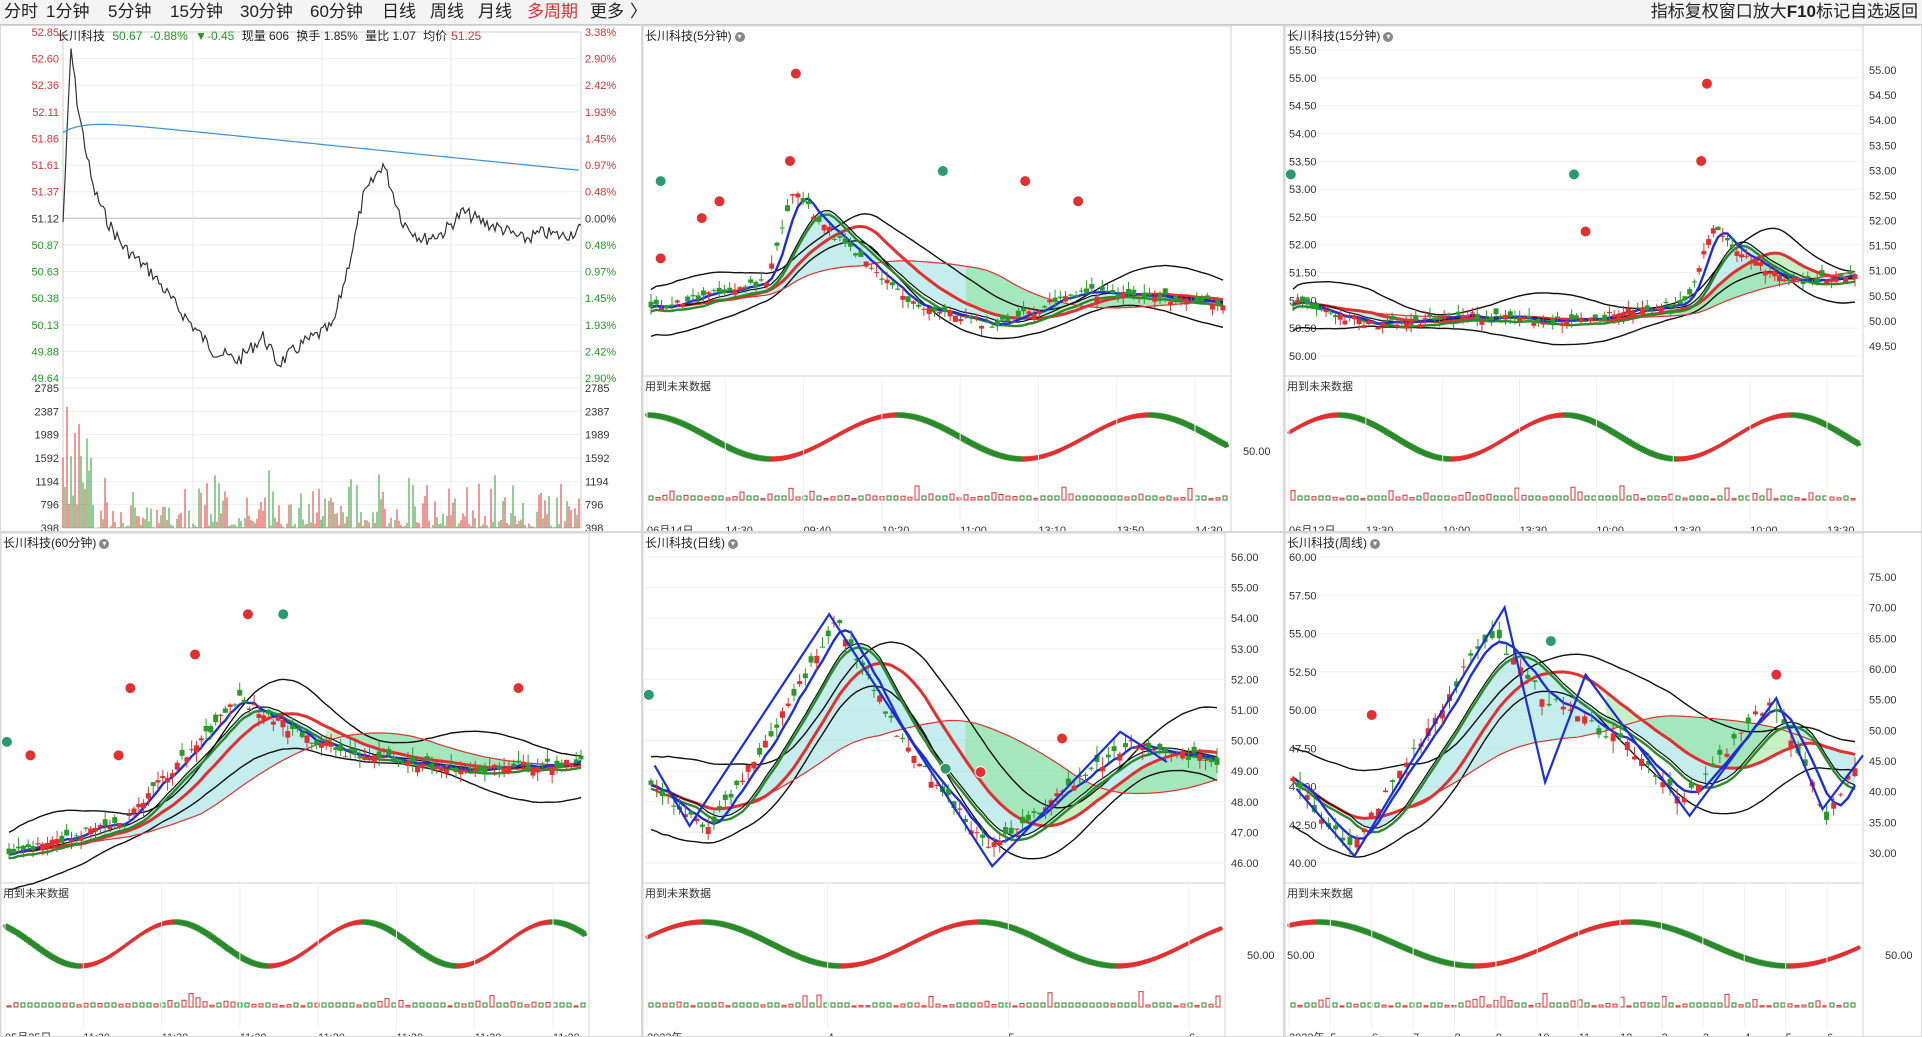 The width and height of the screenshot is (1922, 1037). I want to click on panel-title: 长川科技(60分钟) ▾, so click(56, 542).